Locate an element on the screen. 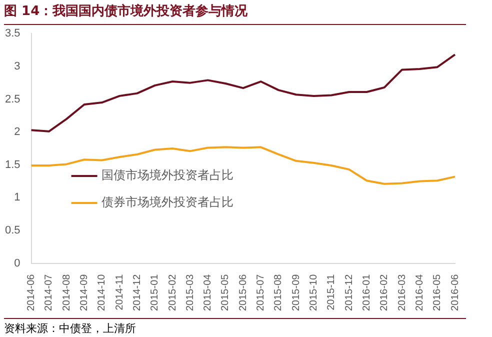  x-tick-label: 2016-03 is located at coordinates (402, 293).